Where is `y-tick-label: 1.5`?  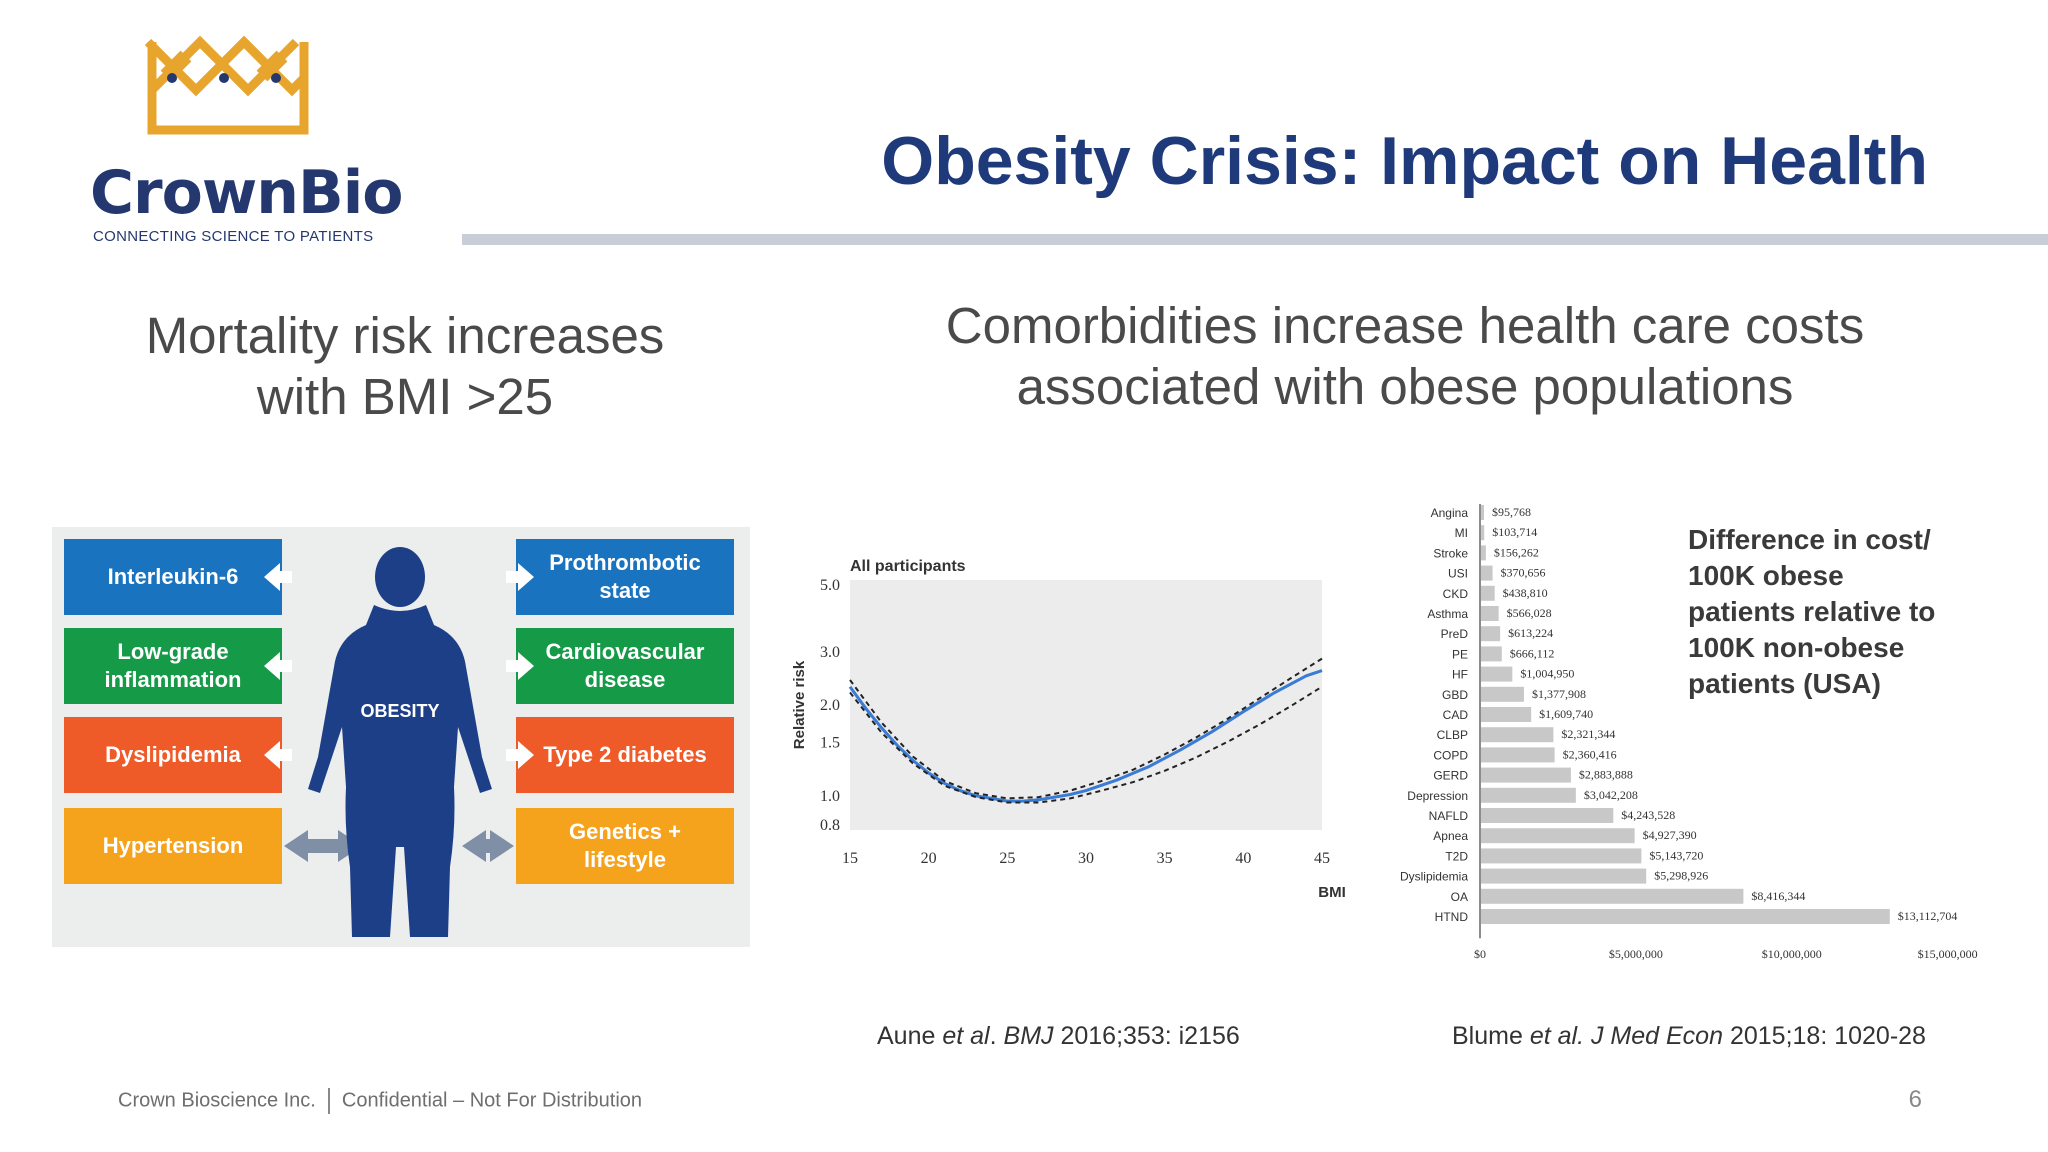
y-tick-label: 1.5 is located at coordinates (830, 743).